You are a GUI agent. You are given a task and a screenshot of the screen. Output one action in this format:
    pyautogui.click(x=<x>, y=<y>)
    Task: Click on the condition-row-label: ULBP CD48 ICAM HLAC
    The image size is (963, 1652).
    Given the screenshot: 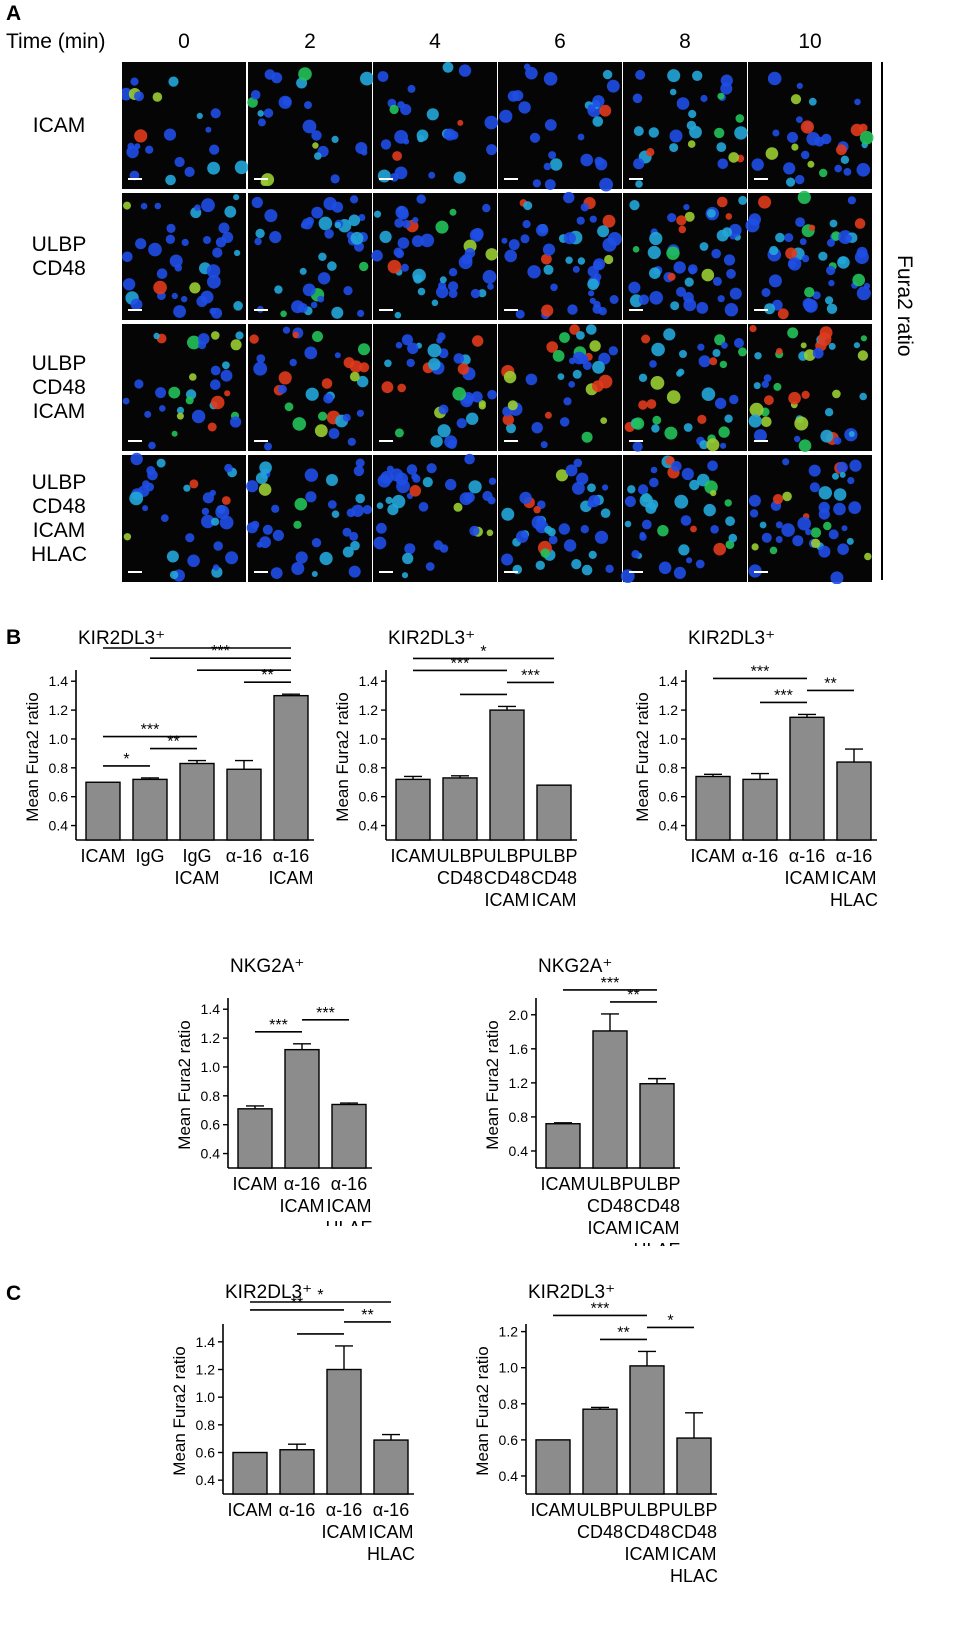 What is the action you would take?
    pyautogui.click(x=59, y=518)
    